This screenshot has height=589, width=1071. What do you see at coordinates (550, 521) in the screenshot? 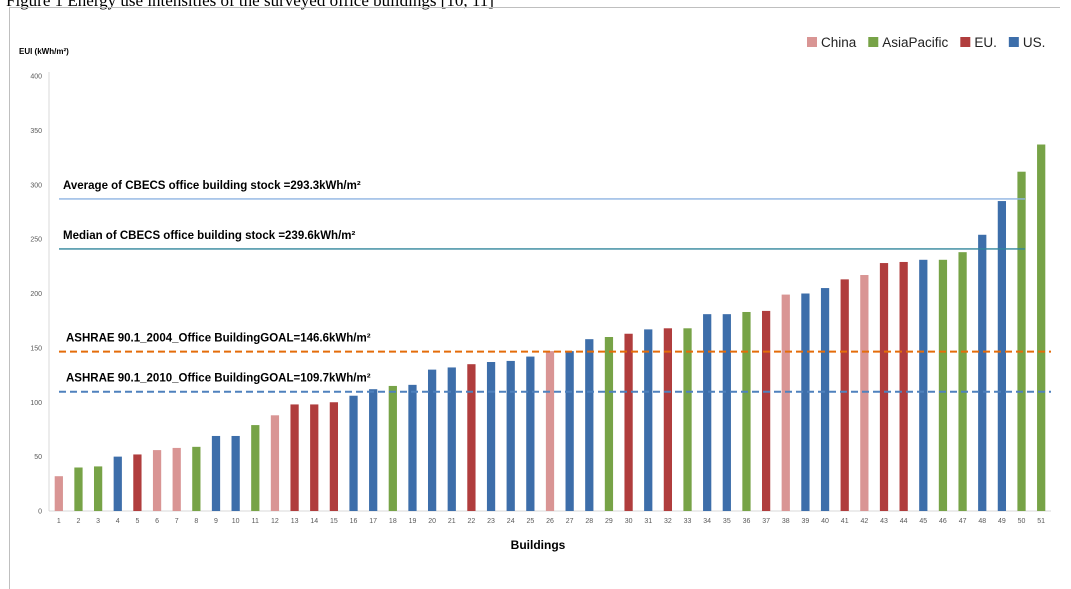
I see `x-tick-label: 26` at bounding box center [550, 521].